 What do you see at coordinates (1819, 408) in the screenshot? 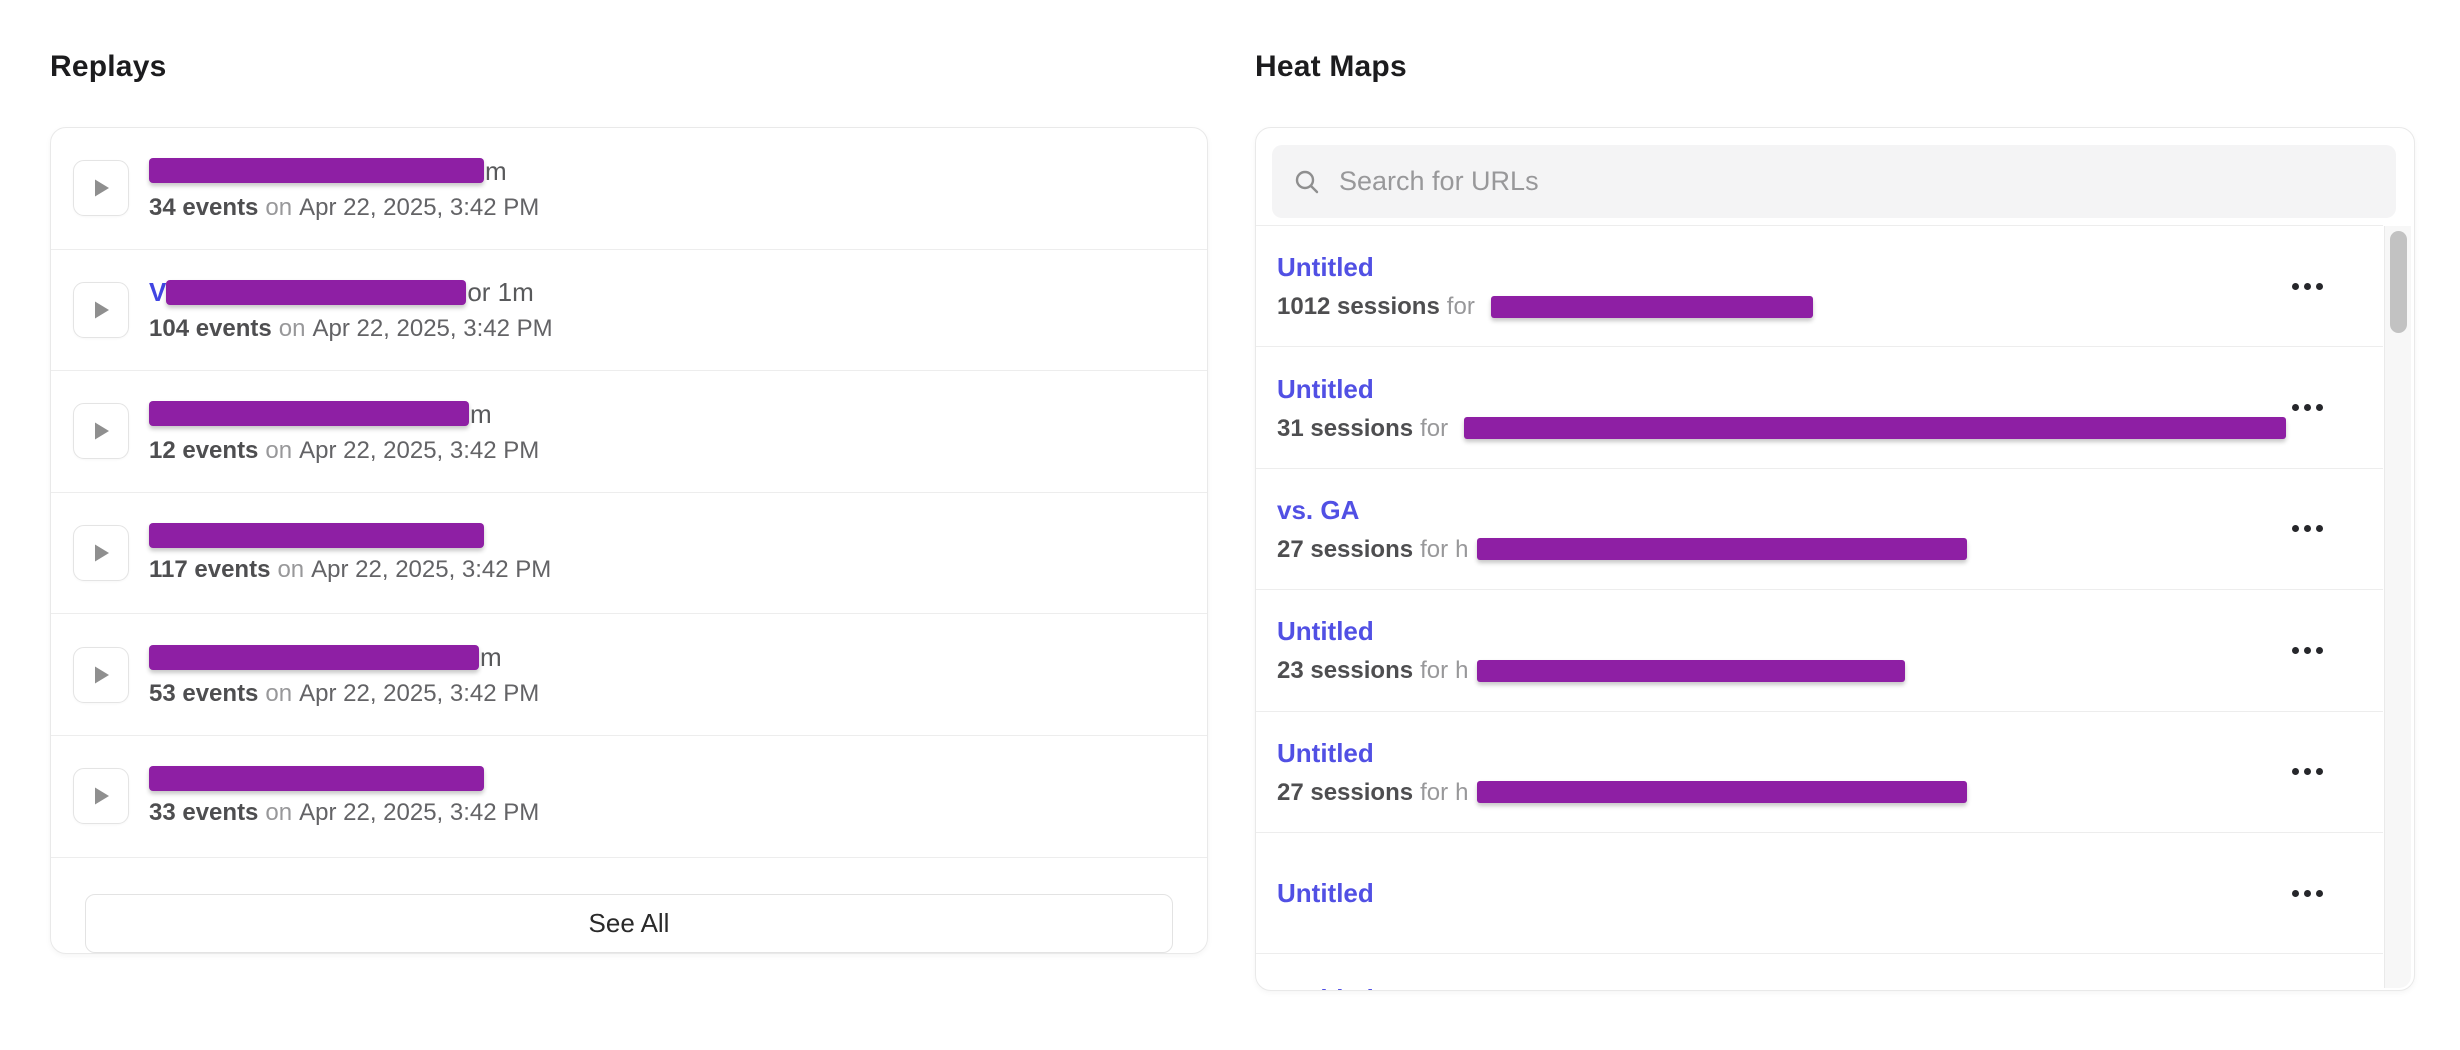
I see `heatmap-row: Untitled 31 sessions for` at bounding box center [1819, 408].